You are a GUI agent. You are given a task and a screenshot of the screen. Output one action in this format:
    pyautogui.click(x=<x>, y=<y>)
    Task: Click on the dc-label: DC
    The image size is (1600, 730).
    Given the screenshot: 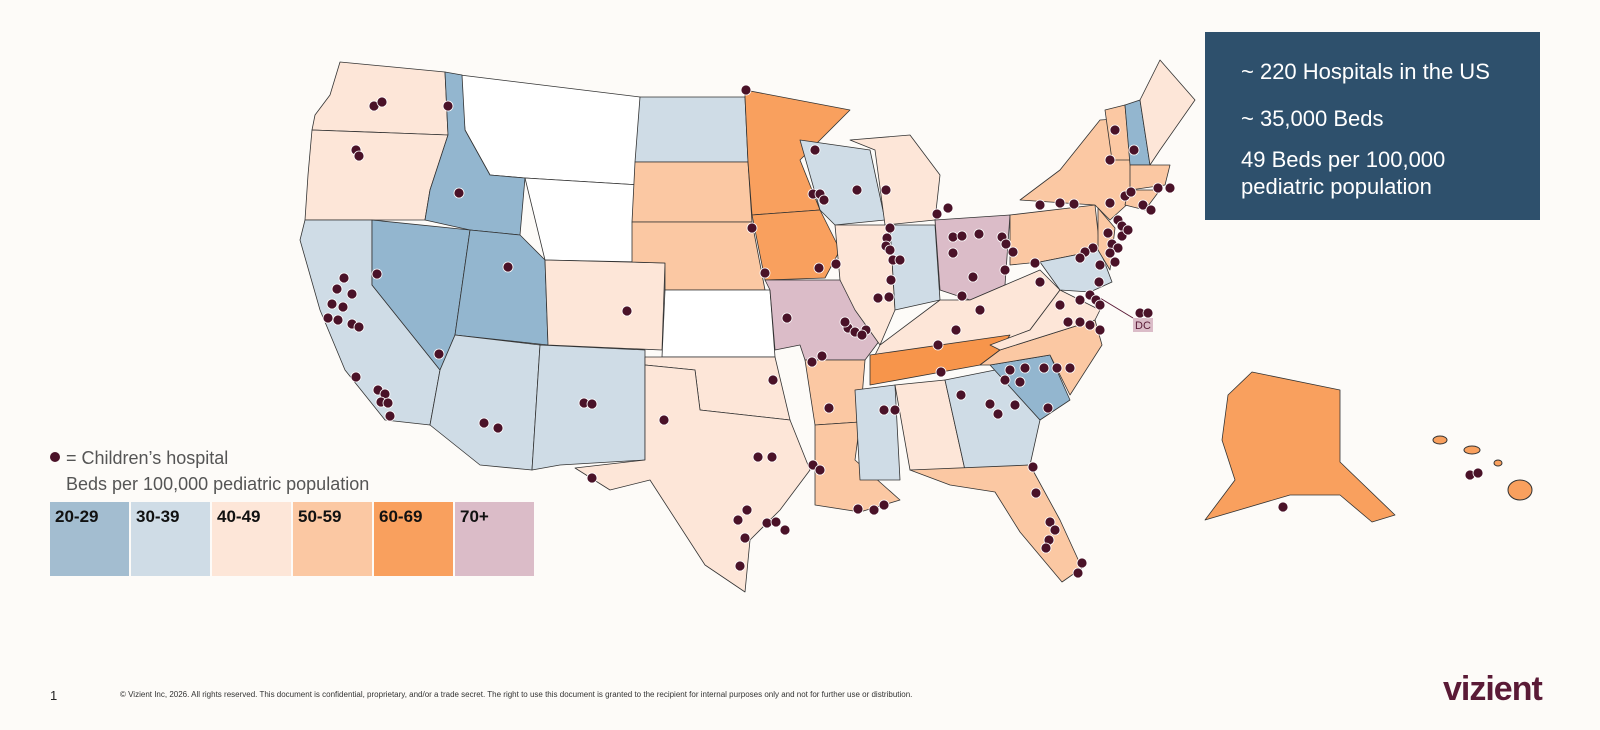 What is the action you would take?
    pyautogui.click(x=1143, y=326)
    